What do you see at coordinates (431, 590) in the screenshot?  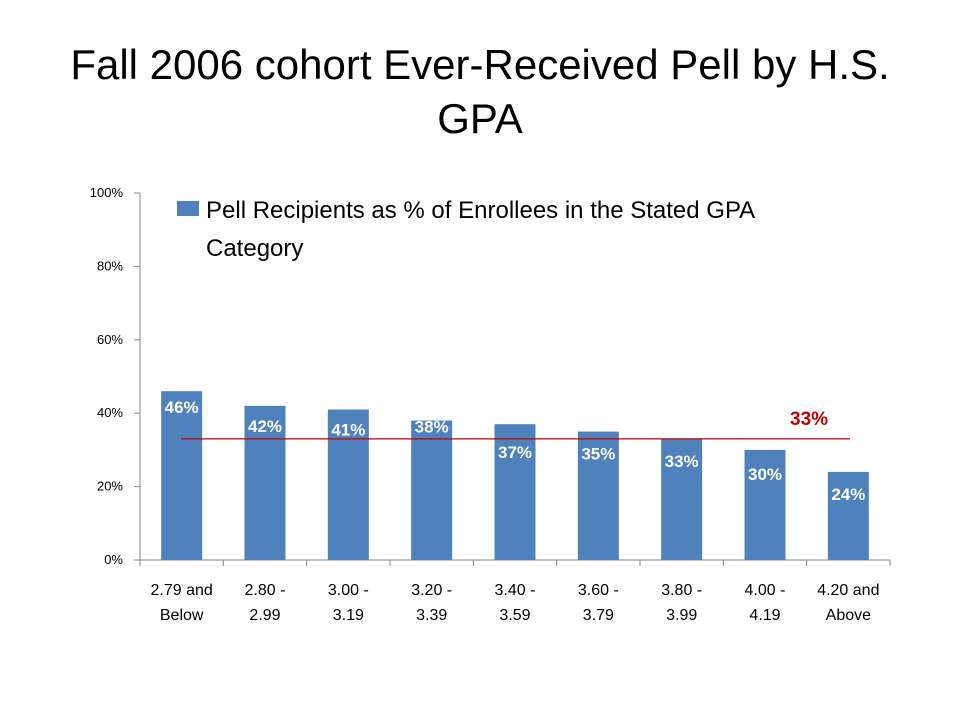 I see `x-category-label-line1: 3.20 -` at bounding box center [431, 590].